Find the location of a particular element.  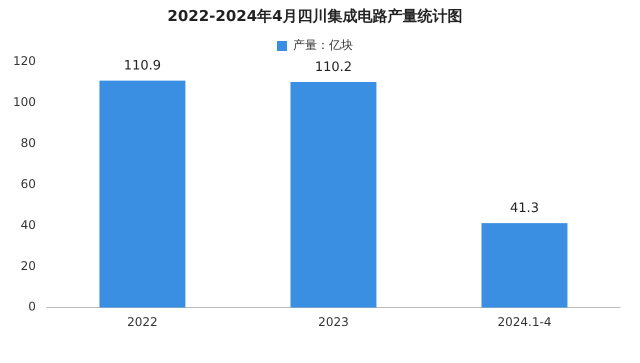

legend-label: 产量：亿块 is located at coordinates (323, 45).